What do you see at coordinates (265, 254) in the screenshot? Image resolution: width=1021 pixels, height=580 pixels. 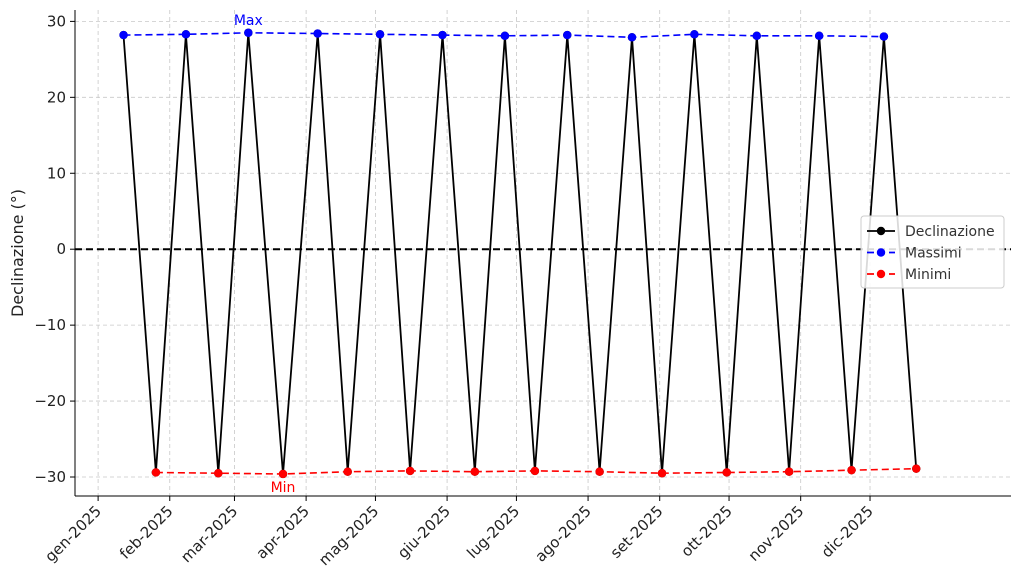 I see `annotations: Max Min` at bounding box center [265, 254].